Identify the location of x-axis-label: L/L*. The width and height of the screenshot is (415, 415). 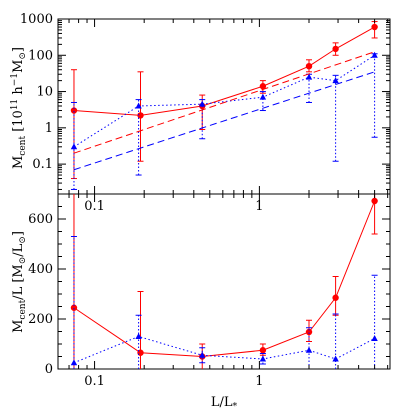
(224, 403).